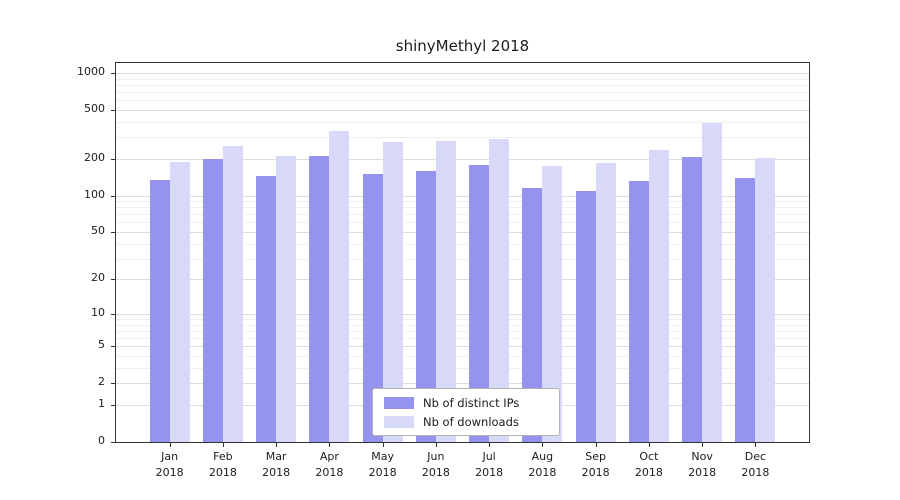  What do you see at coordinates (98, 312) in the screenshot?
I see `y-tick-label: 10` at bounding box center [98, 312].